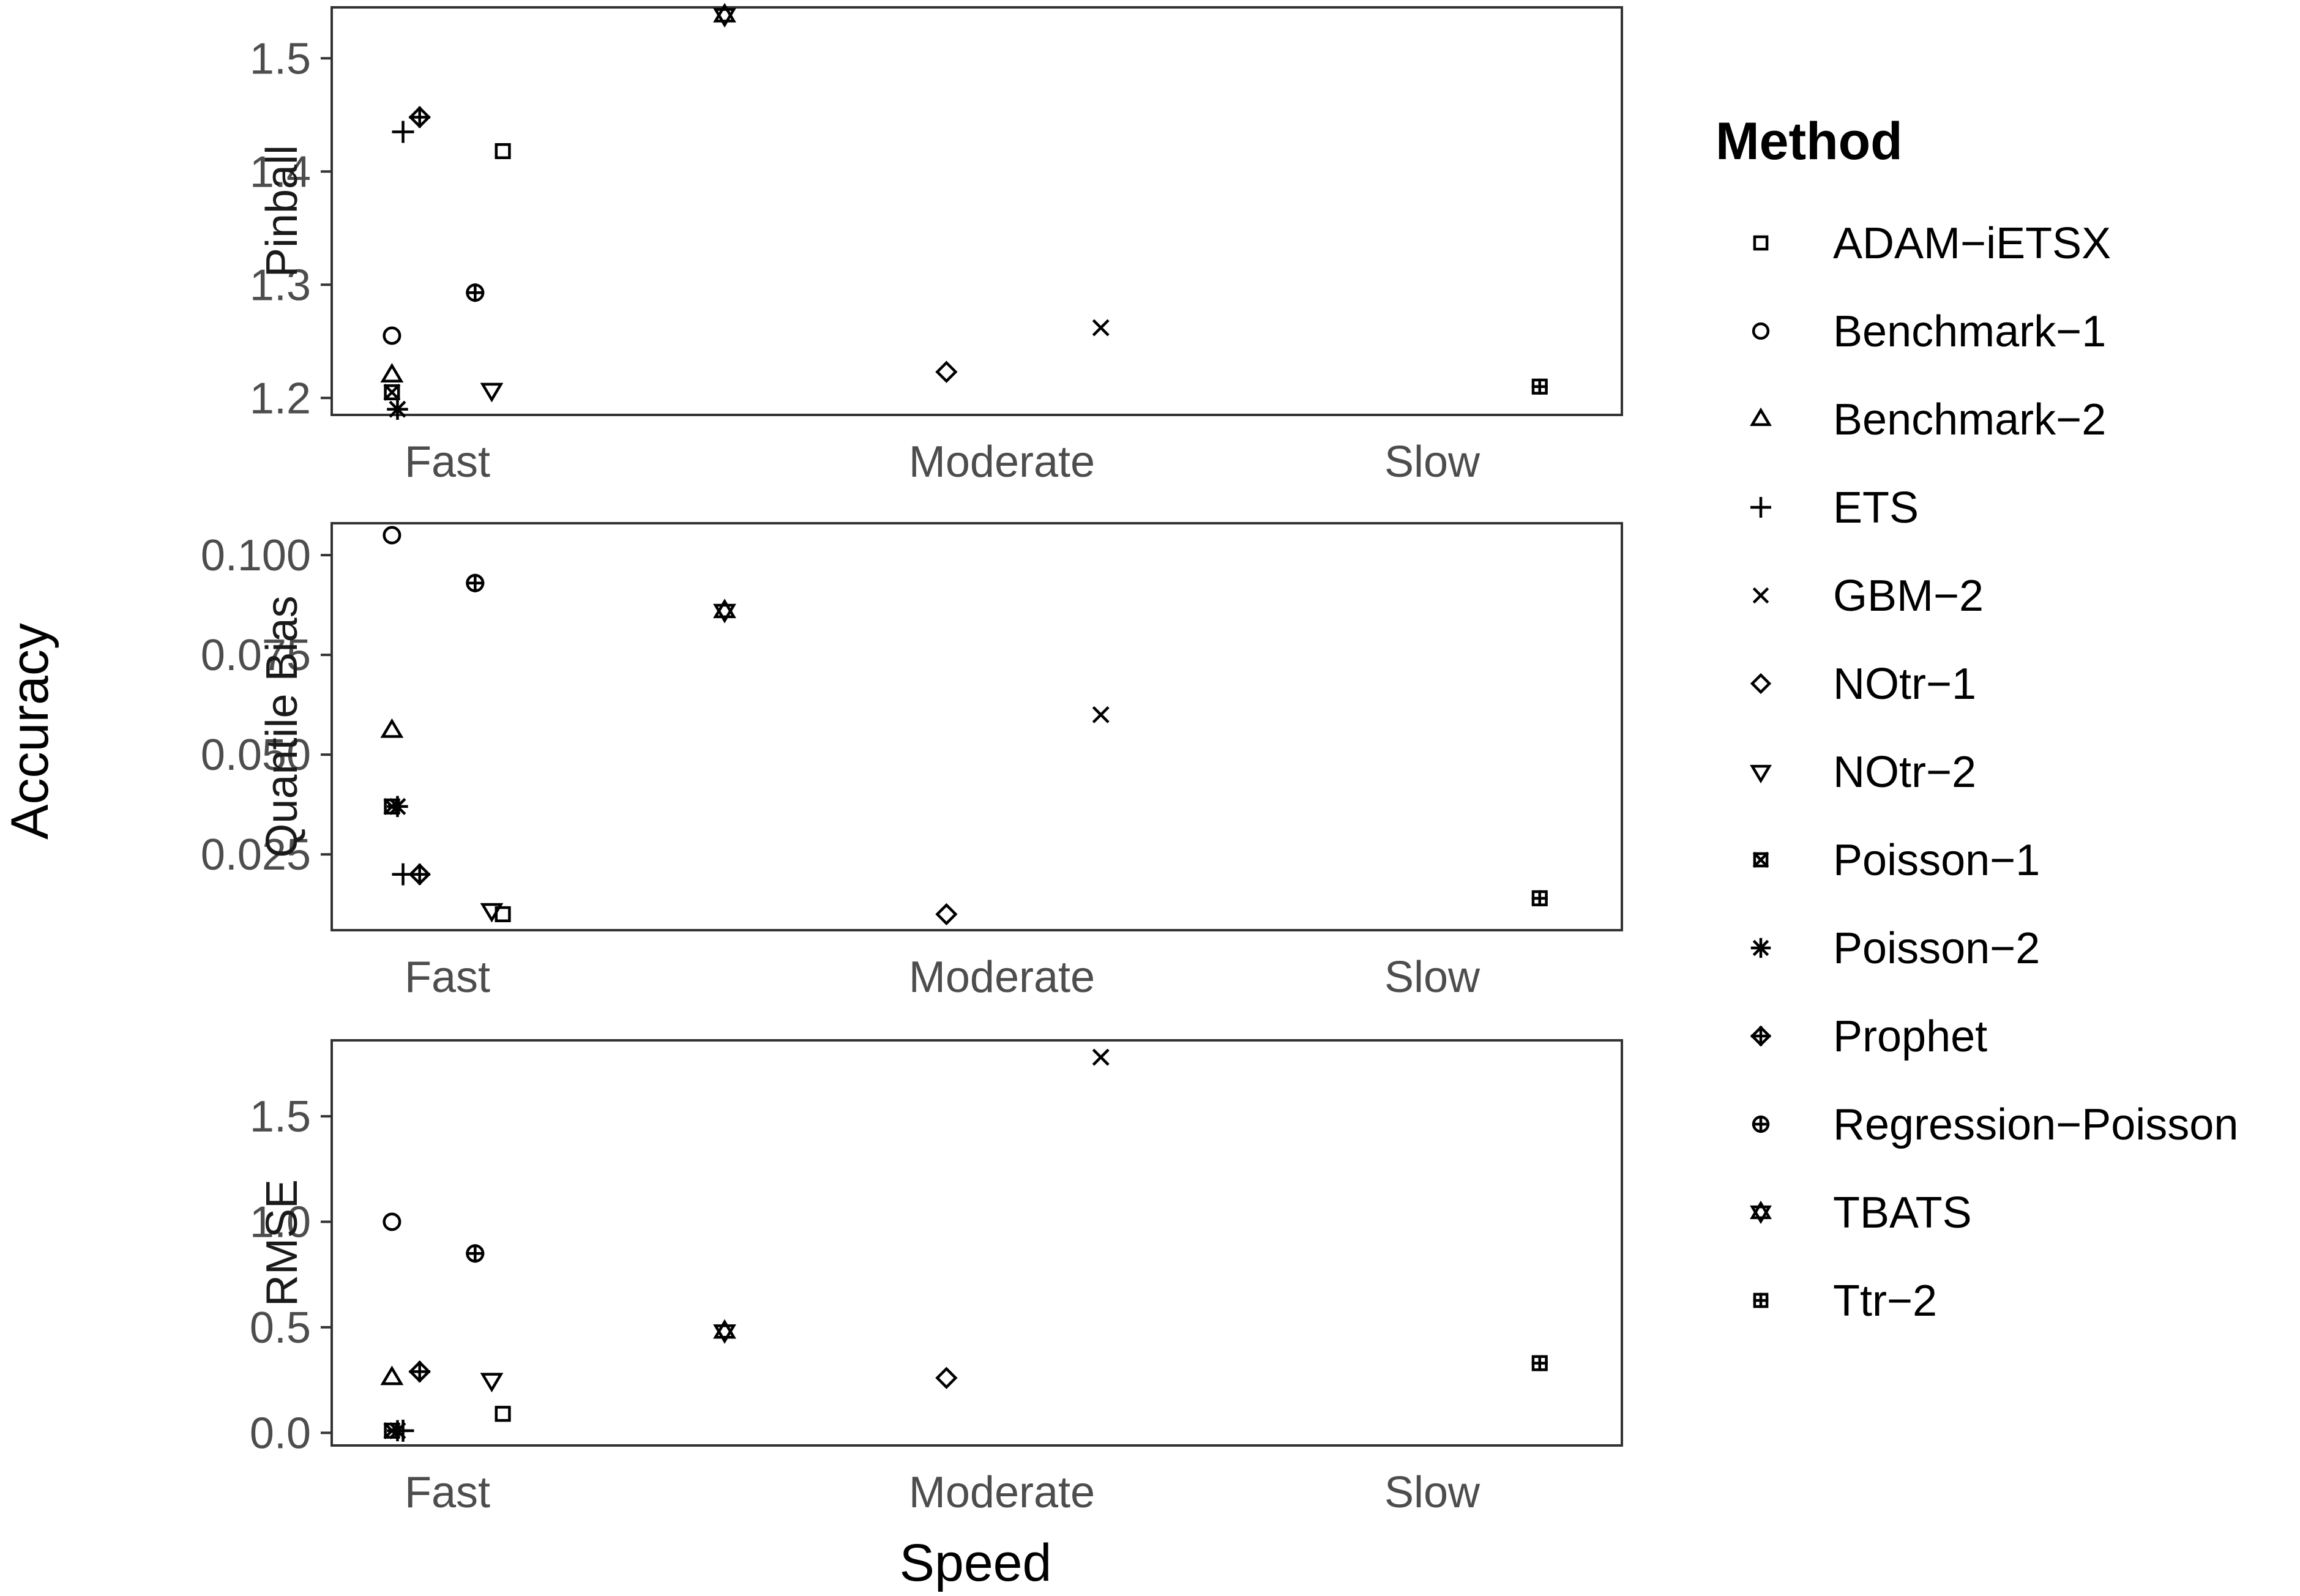 This screenshot has width=2300, height=1596. Describe the element at coordinates (1937, 860) in the screenshot. I see `legend-label: Poisson−1` at that location.